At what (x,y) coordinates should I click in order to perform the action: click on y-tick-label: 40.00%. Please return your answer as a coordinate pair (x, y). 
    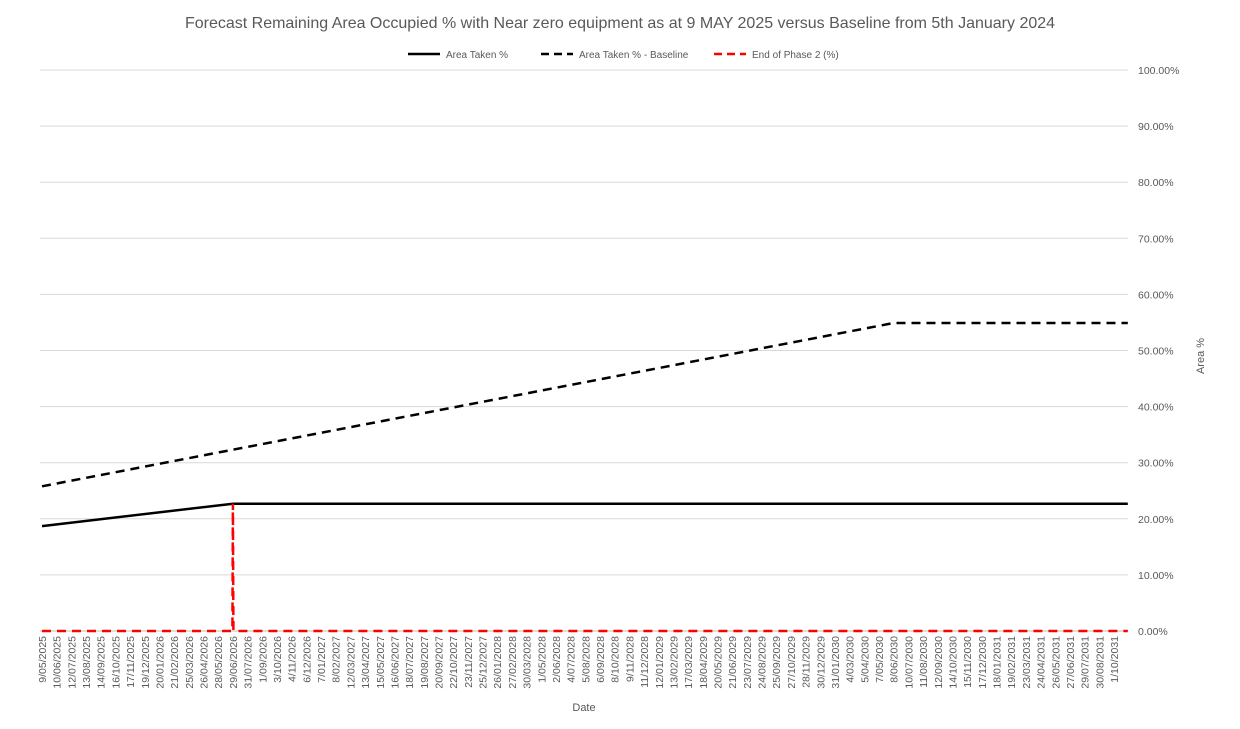
    Looking at the image, I should click on (1156, 408).